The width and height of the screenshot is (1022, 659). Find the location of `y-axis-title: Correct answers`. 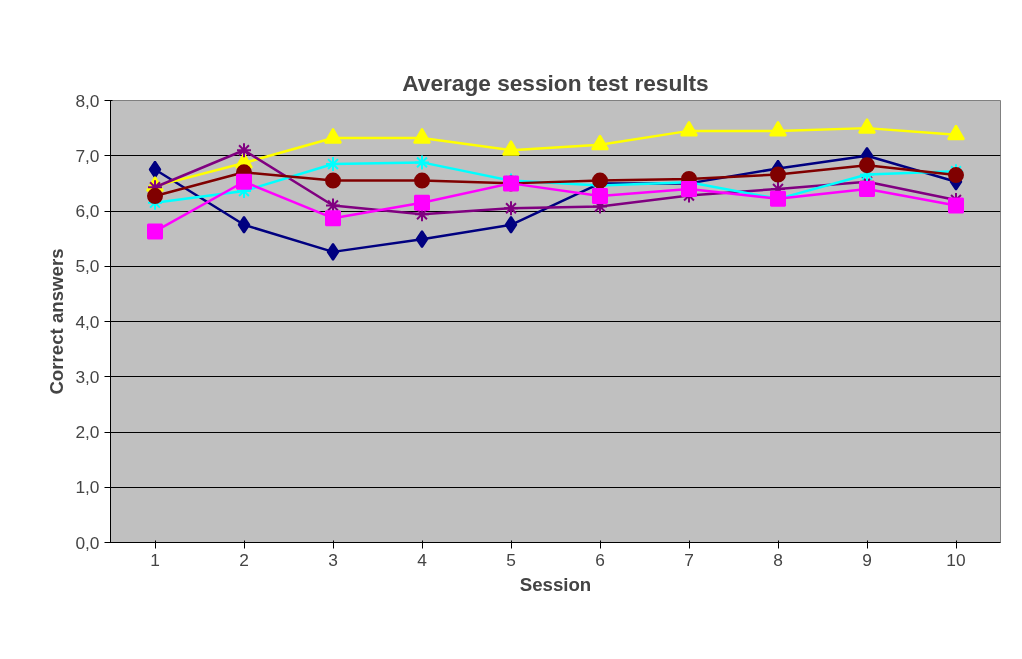

y-axis-title: Correct answers is located at coordinates (57, 321).